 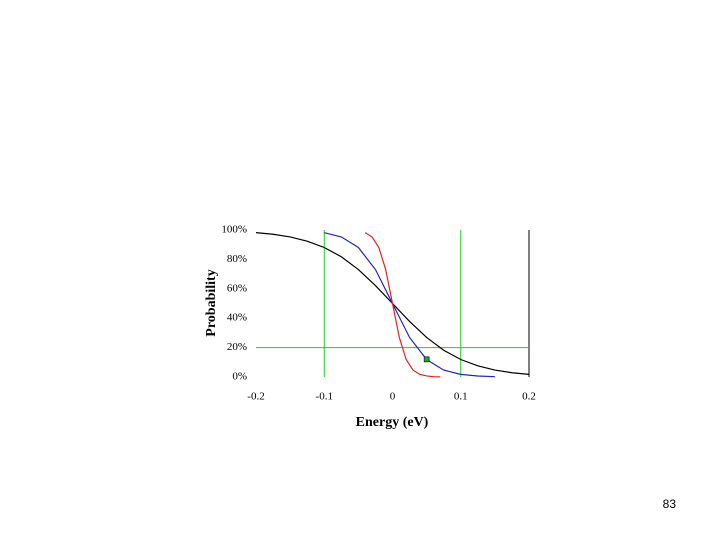 I want to click on y-tick-label: 20%, so click(x=237, y=347).